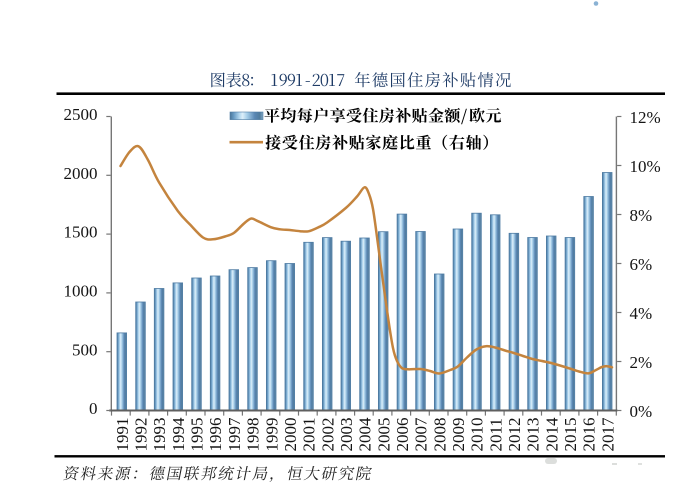  What do you see at coordinates (253, 435) in the screenshot?
I see `svg-text: 1998` at bounding box center [253, 435].